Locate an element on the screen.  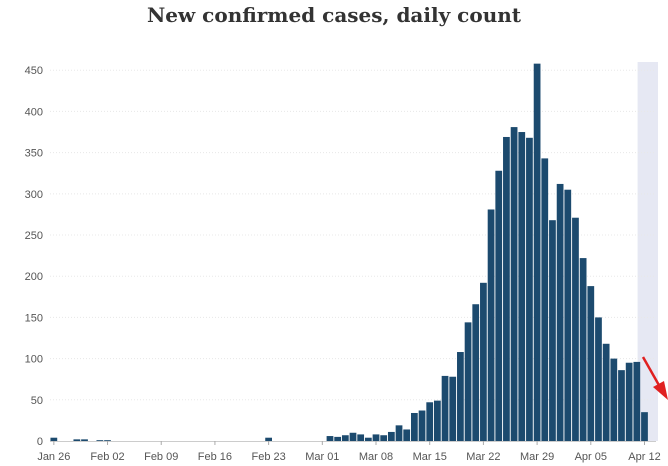
y-tick-label: 50 is located at coordinates (37, 401).